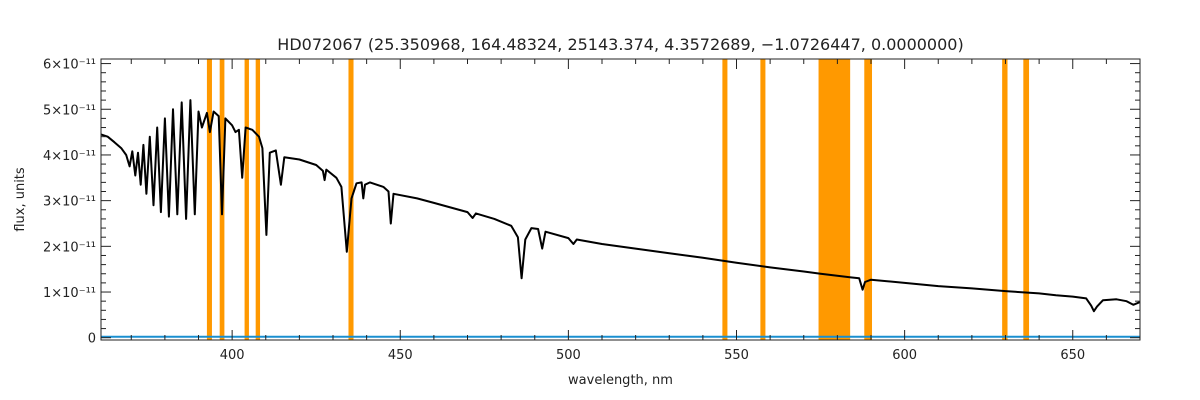  Describe the element at coordinates (1072, 355) in the screenshot. I see `x-tick-label-650: 650` at that location.